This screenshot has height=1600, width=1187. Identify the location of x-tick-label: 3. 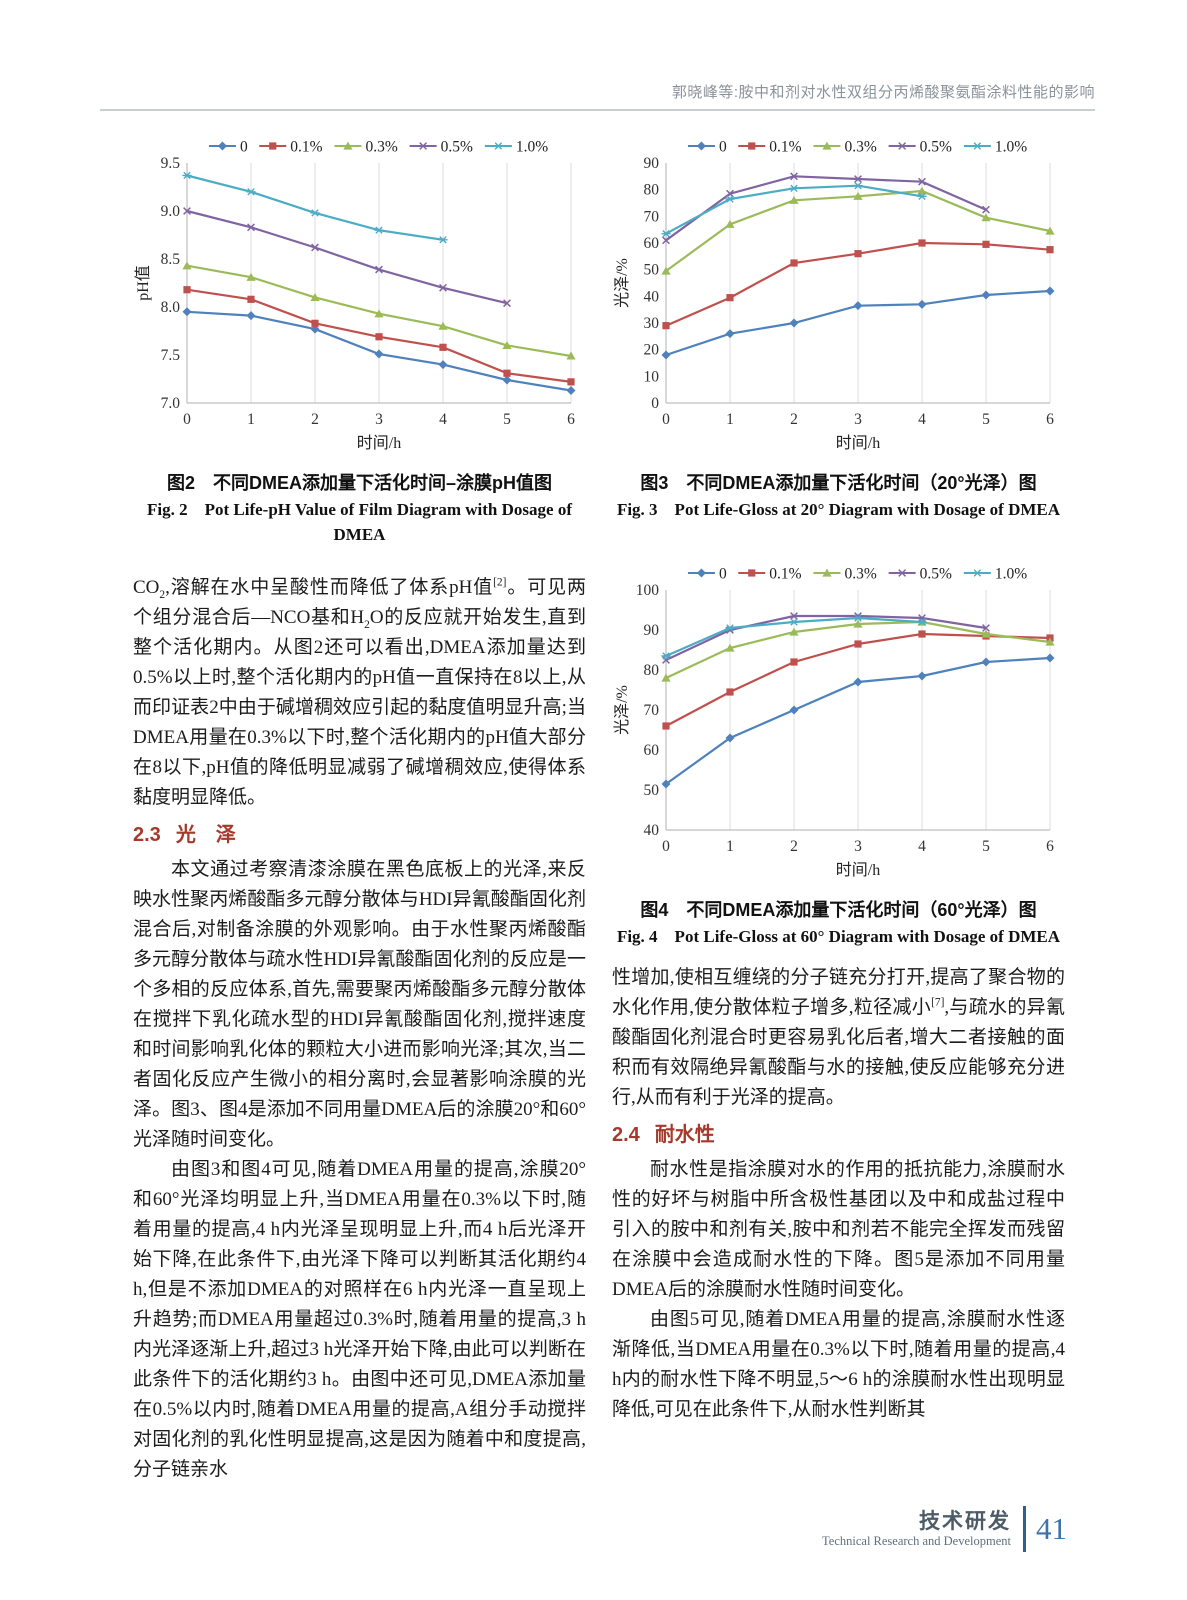
(858, 846).